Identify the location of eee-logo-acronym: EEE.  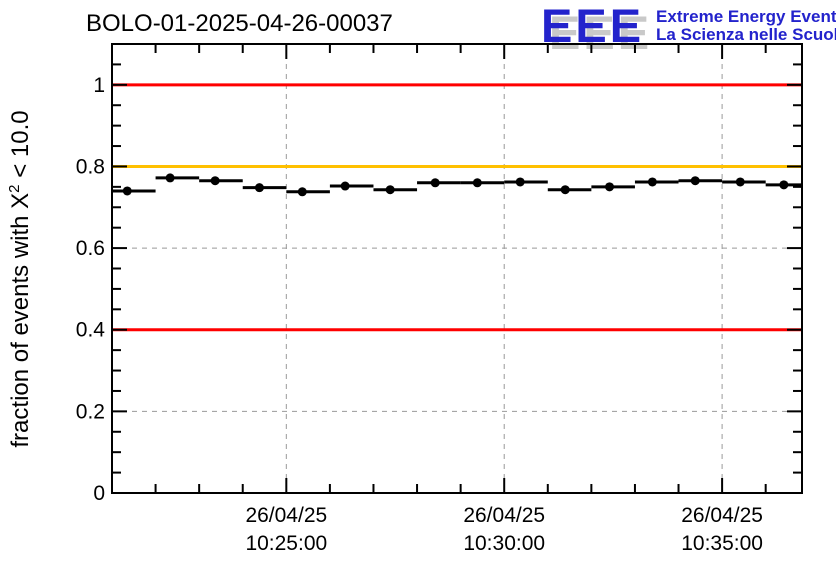
(593, 26).